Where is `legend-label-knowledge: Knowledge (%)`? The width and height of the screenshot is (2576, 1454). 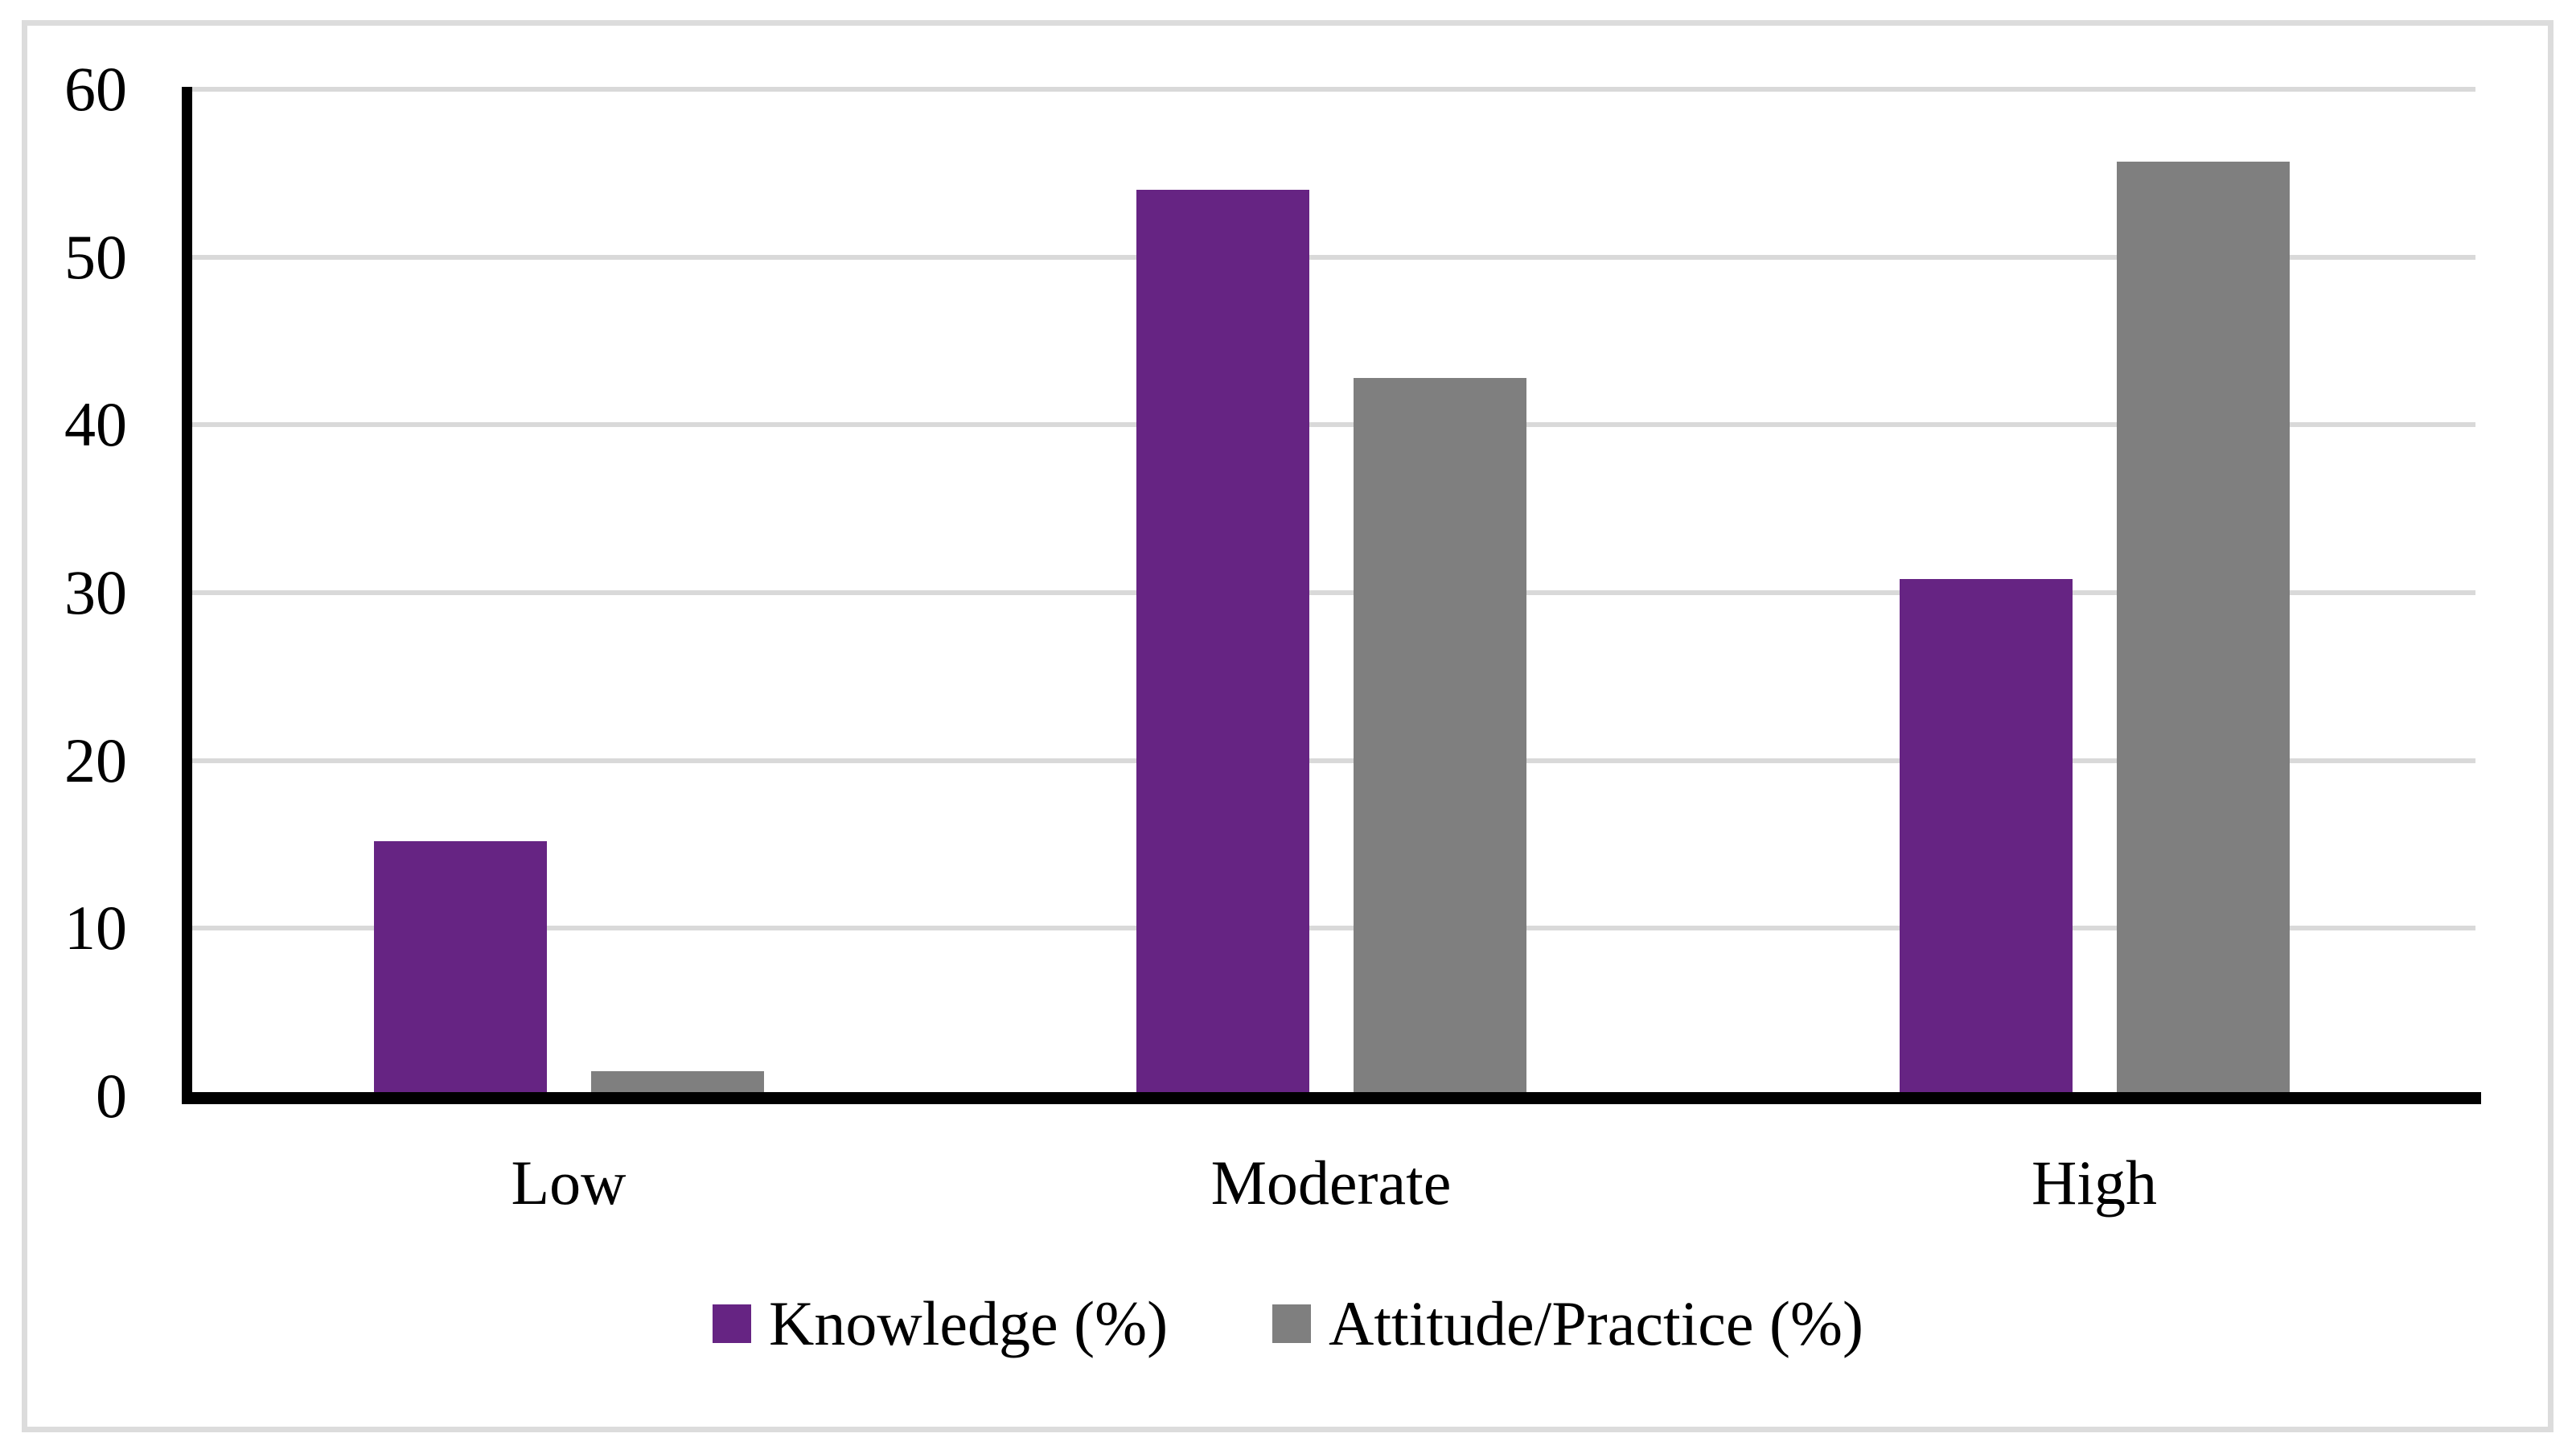
legend-label-knowledge: Knowledge (%) is located at coordinates (969, 1323).